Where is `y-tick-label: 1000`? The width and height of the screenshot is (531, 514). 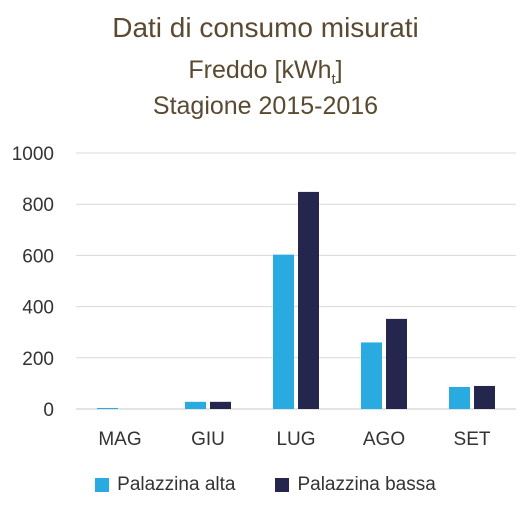 y-tick-label: 1000 is located at coordinates (33, 154).